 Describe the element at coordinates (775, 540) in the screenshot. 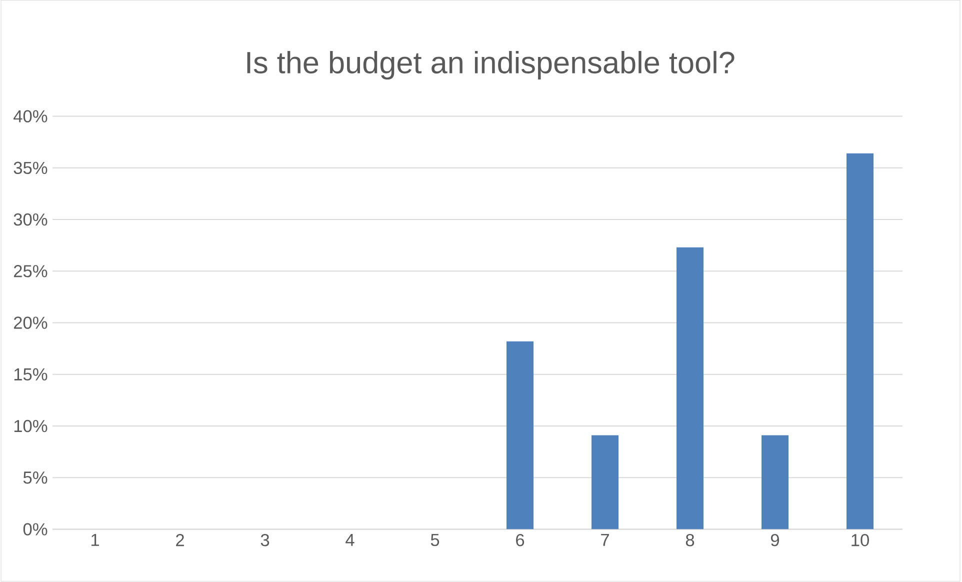

I see `x-tick-label: 9` at that location.